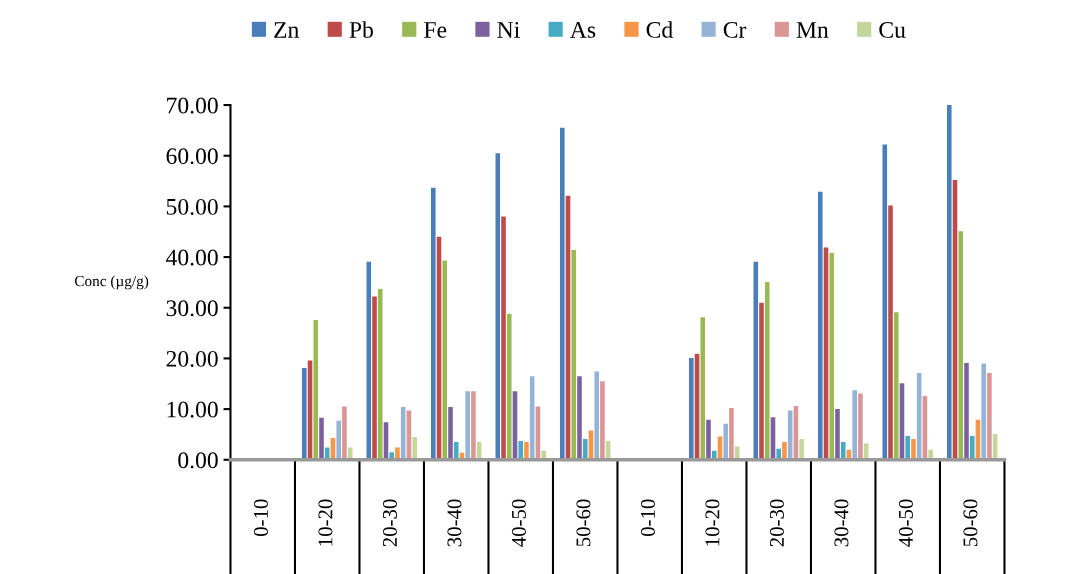 This screenshot has width=1072, height=574. Describe the element at coordinates (361, 29) in the screenshot. I see `legend-label: Pb` at that location.